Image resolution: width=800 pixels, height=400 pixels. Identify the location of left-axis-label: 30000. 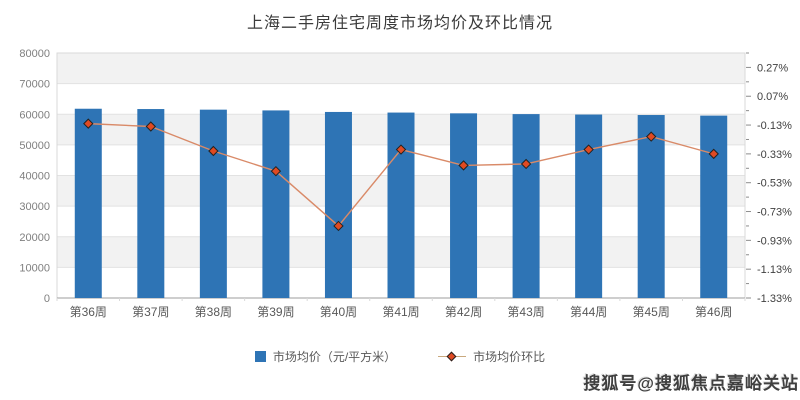
(34, 207).